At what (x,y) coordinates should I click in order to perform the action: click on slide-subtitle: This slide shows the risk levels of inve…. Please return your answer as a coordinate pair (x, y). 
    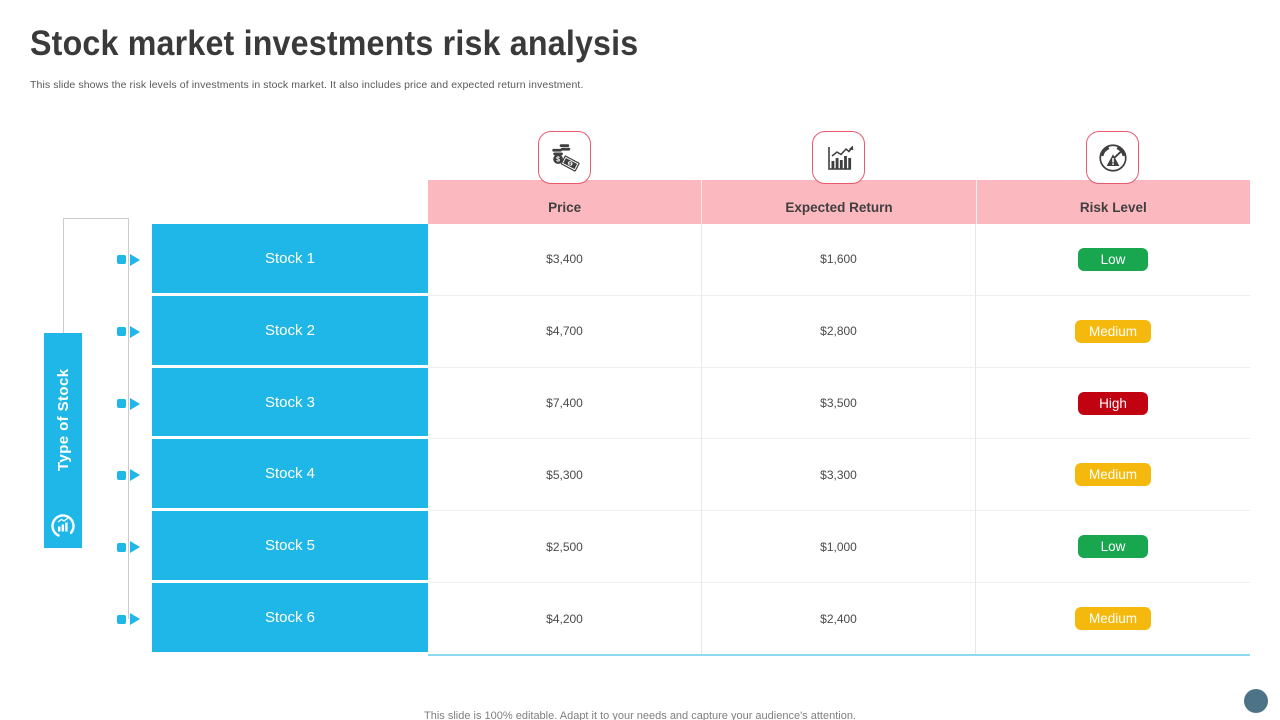
    Looking at the image, I should click on (307, 85).